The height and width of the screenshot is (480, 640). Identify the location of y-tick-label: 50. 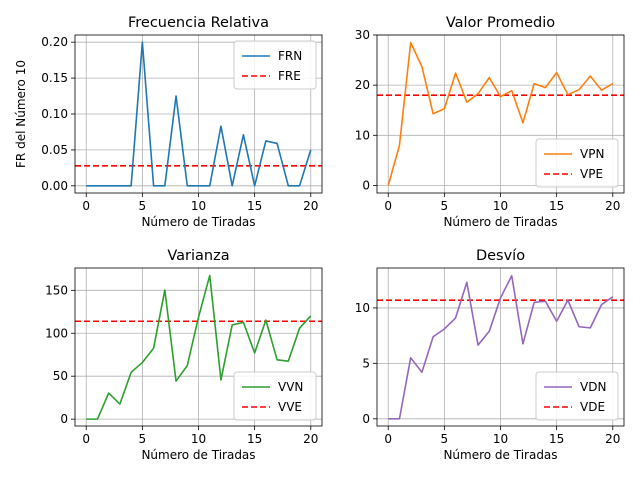
(60, 376).